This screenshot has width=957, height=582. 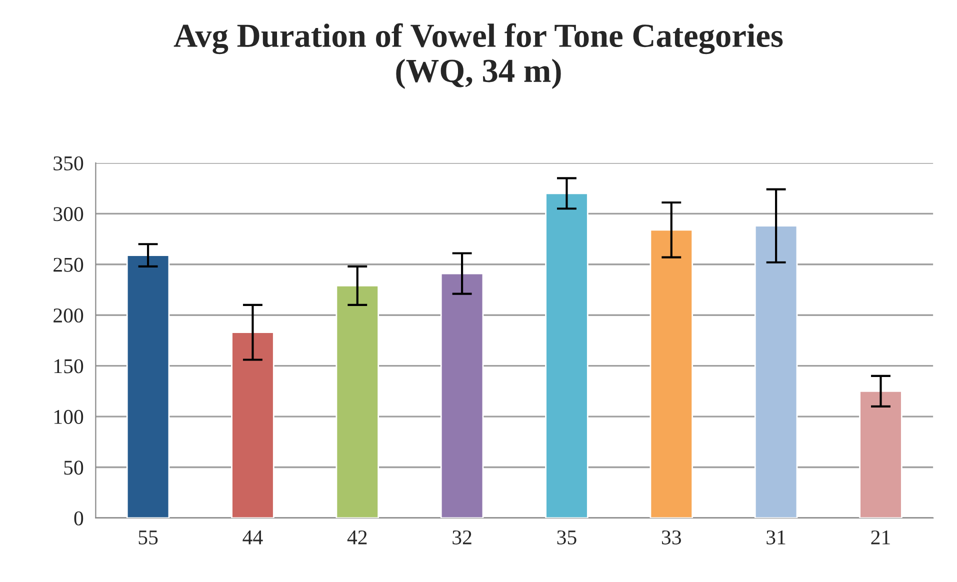 What do you see at coordinates (357, 537) in the screenshot?
I see `x-tick-label: 42` at bounding box center [357, 537].